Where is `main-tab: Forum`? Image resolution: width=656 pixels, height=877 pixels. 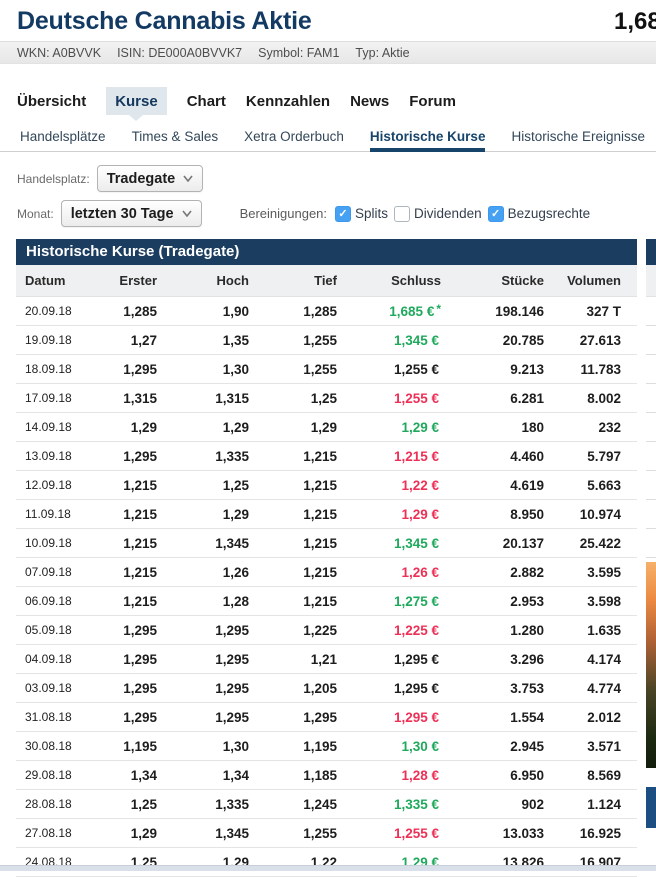
main-tab: Forum is located at coordinates (432, 101).